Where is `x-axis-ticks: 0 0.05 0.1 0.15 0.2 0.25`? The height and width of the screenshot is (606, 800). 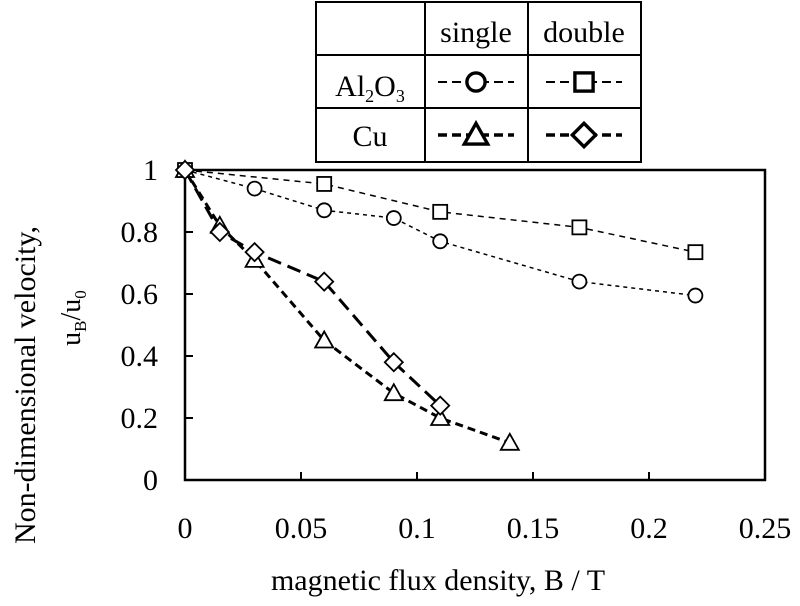
x-axis-ticks: 0 0.05 0.1 0.15 0.2 0.25 is located at coordinates (485, 508).